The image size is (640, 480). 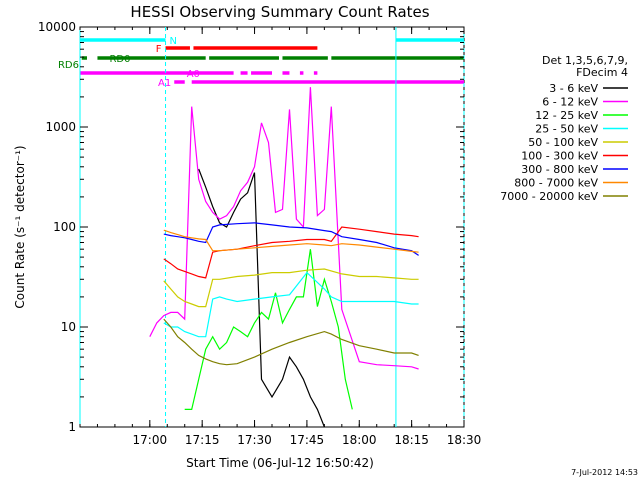 What do you see at coordinates (602, 72) in the screenshot?
I see `legend-header: FDecim 4` at bounding box center [602, 72].